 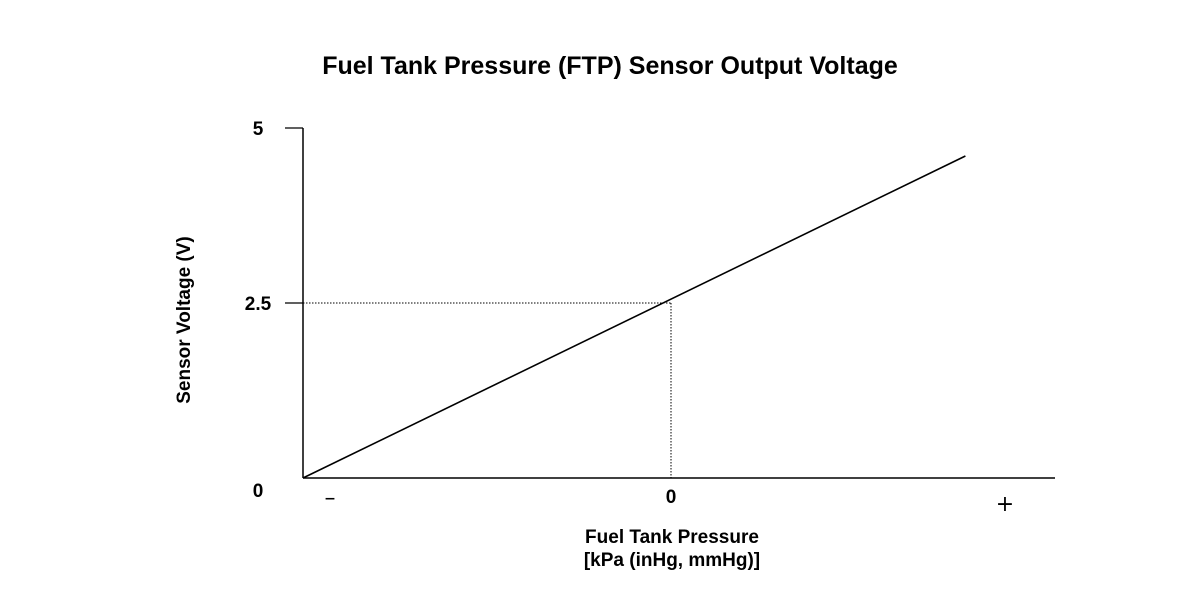 What do you see at coordinates (258, 491) in the screenshot?
I see `y-tick-label-0: 0` at bounding box center [258, 491].